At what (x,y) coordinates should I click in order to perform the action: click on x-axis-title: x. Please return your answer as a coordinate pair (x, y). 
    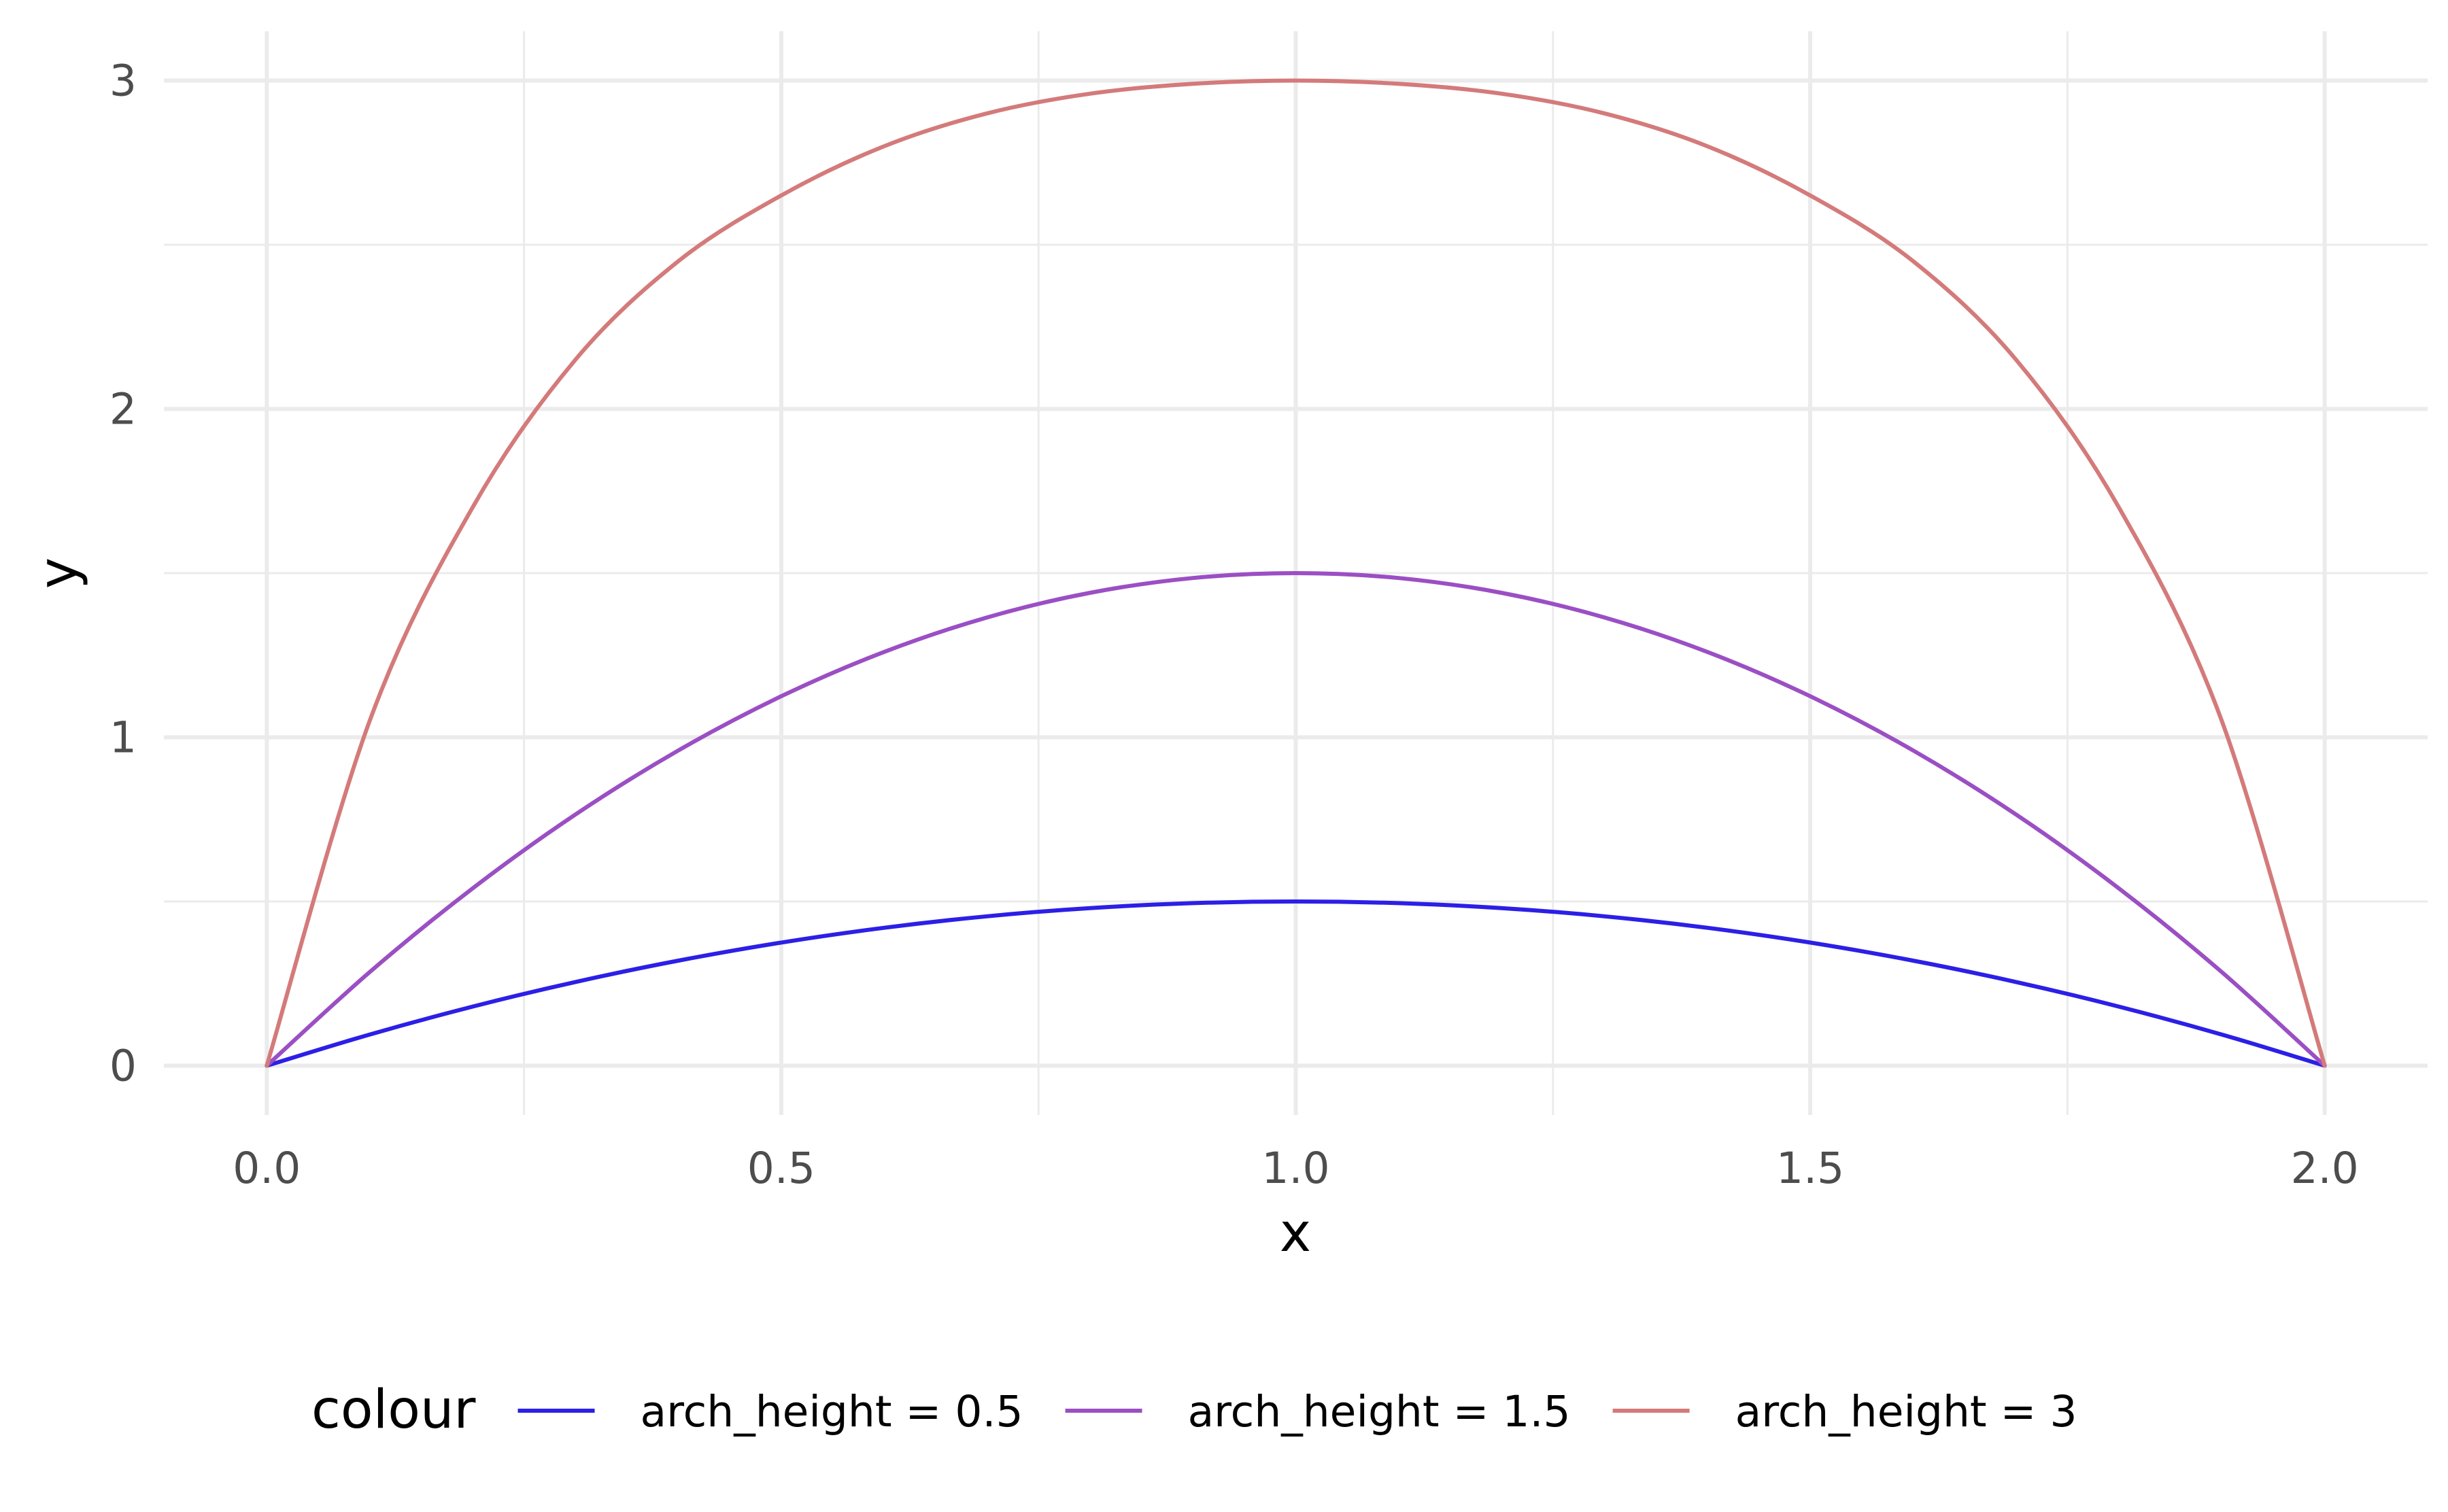
    Looking at the image, I should click on (1296, 1233).